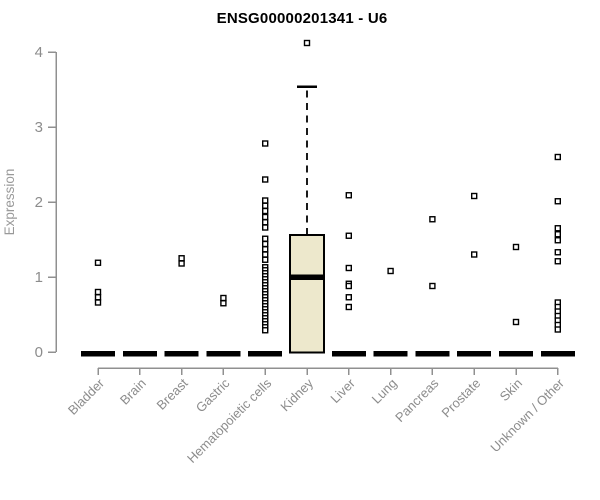  What do you see at coordinates (527, 415) in the screenshot?
I see `x-tick-label-unknown-other: Unknown / Other` at bounding box center [527, 415].